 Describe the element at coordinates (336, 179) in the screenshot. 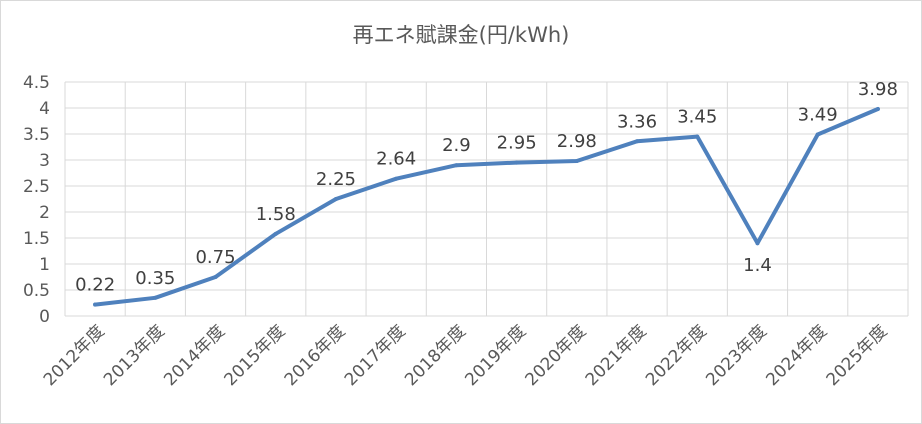

I see `data-label: 2.25` at that location.